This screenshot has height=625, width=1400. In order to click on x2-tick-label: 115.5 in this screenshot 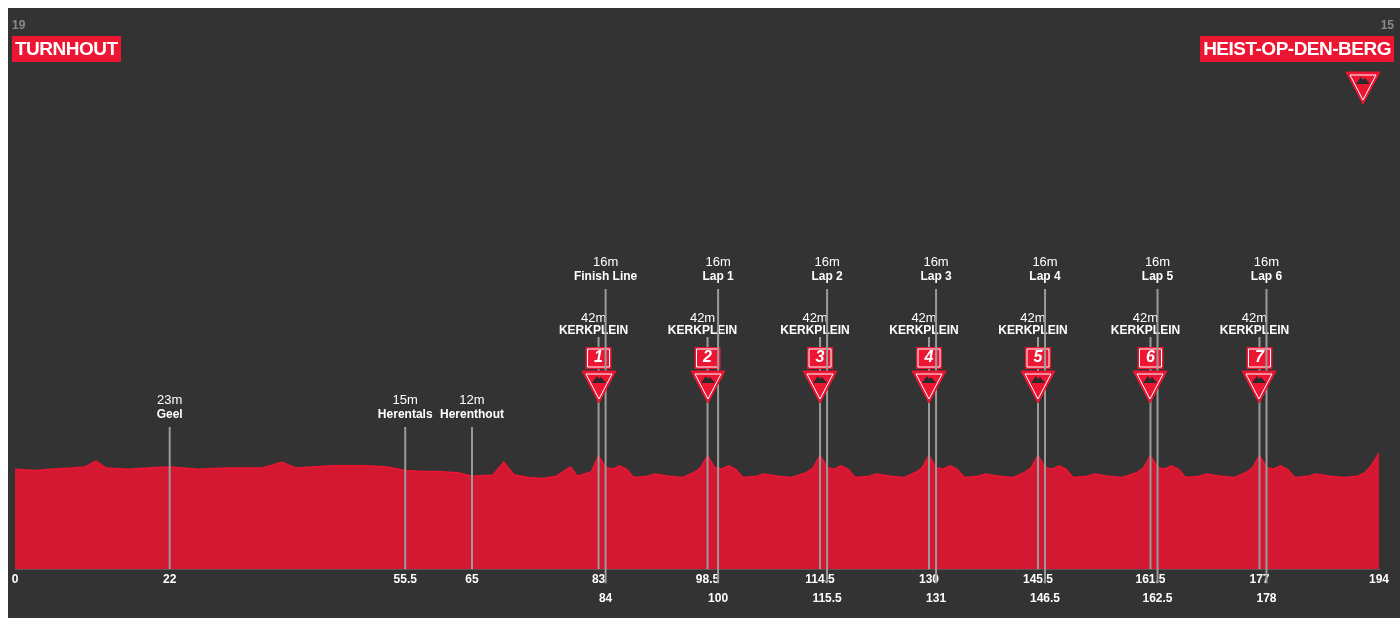, I will do `click(827, 598)`.